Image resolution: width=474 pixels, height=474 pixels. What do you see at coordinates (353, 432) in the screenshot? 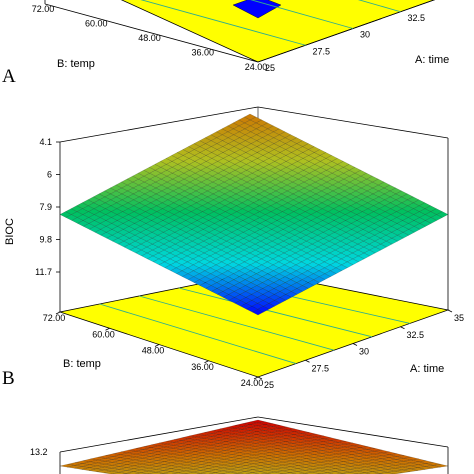
I see `panel-c-back-edge-right` at bounding box center [353, 432].